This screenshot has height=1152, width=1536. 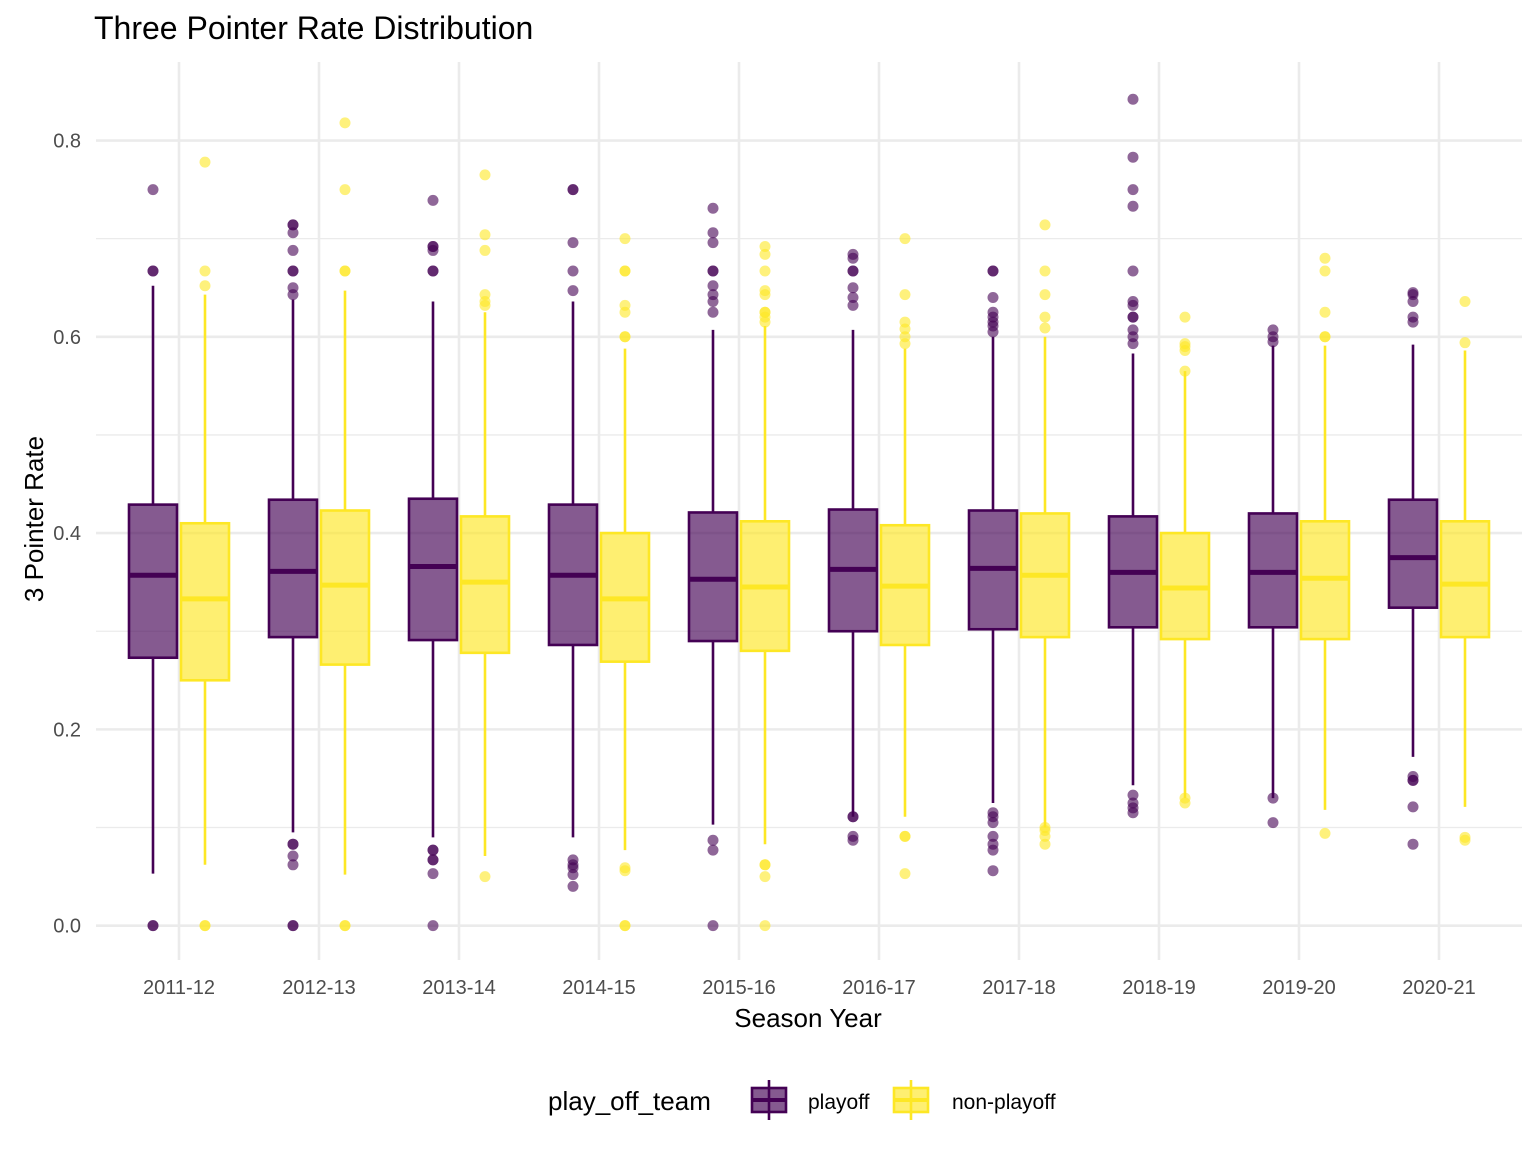 I want to click on x-tick-label: 2019-20, so click(x=1298, y=988).